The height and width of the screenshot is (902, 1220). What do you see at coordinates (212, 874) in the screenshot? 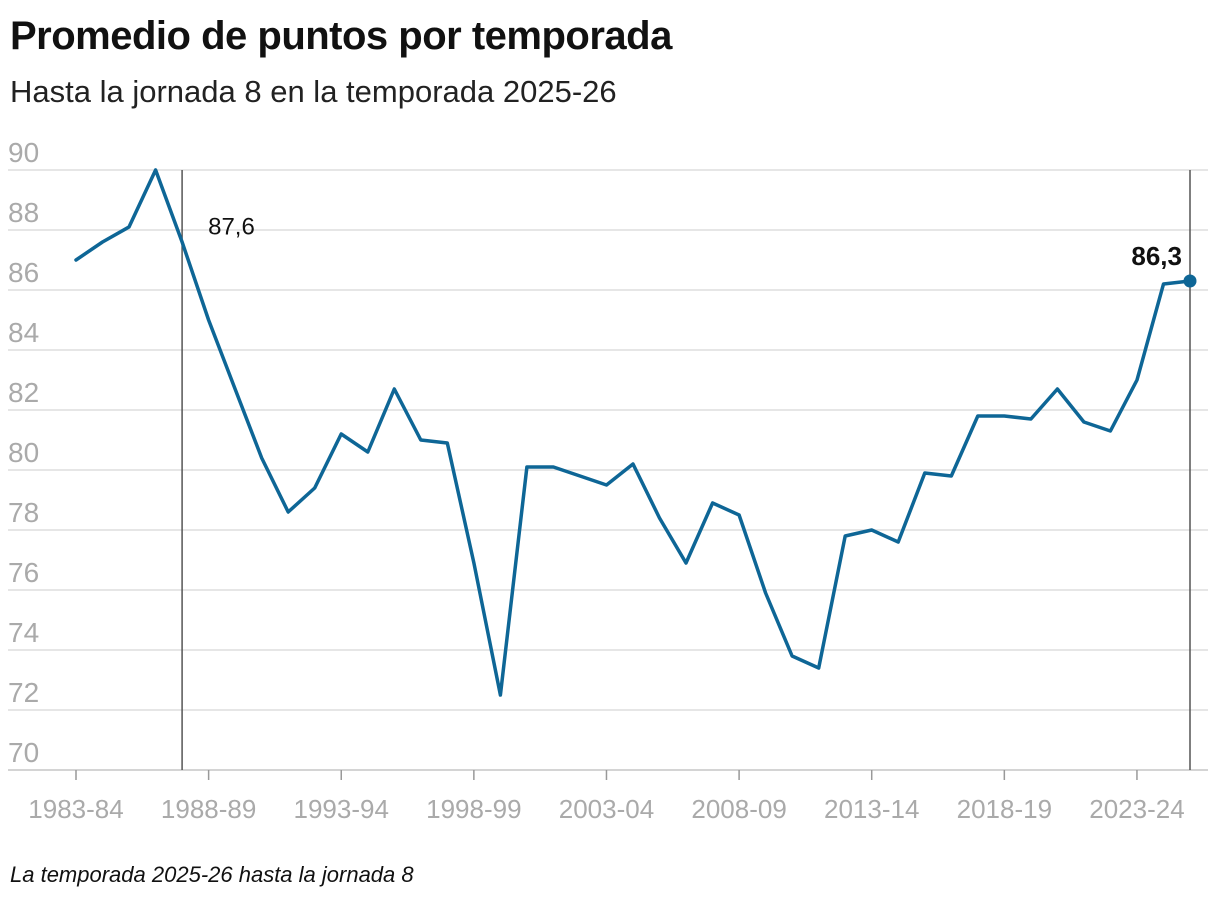
I see `chart-note: La temporada 2025-26 hasta la jornada 8` at bounding box center [212, 874].